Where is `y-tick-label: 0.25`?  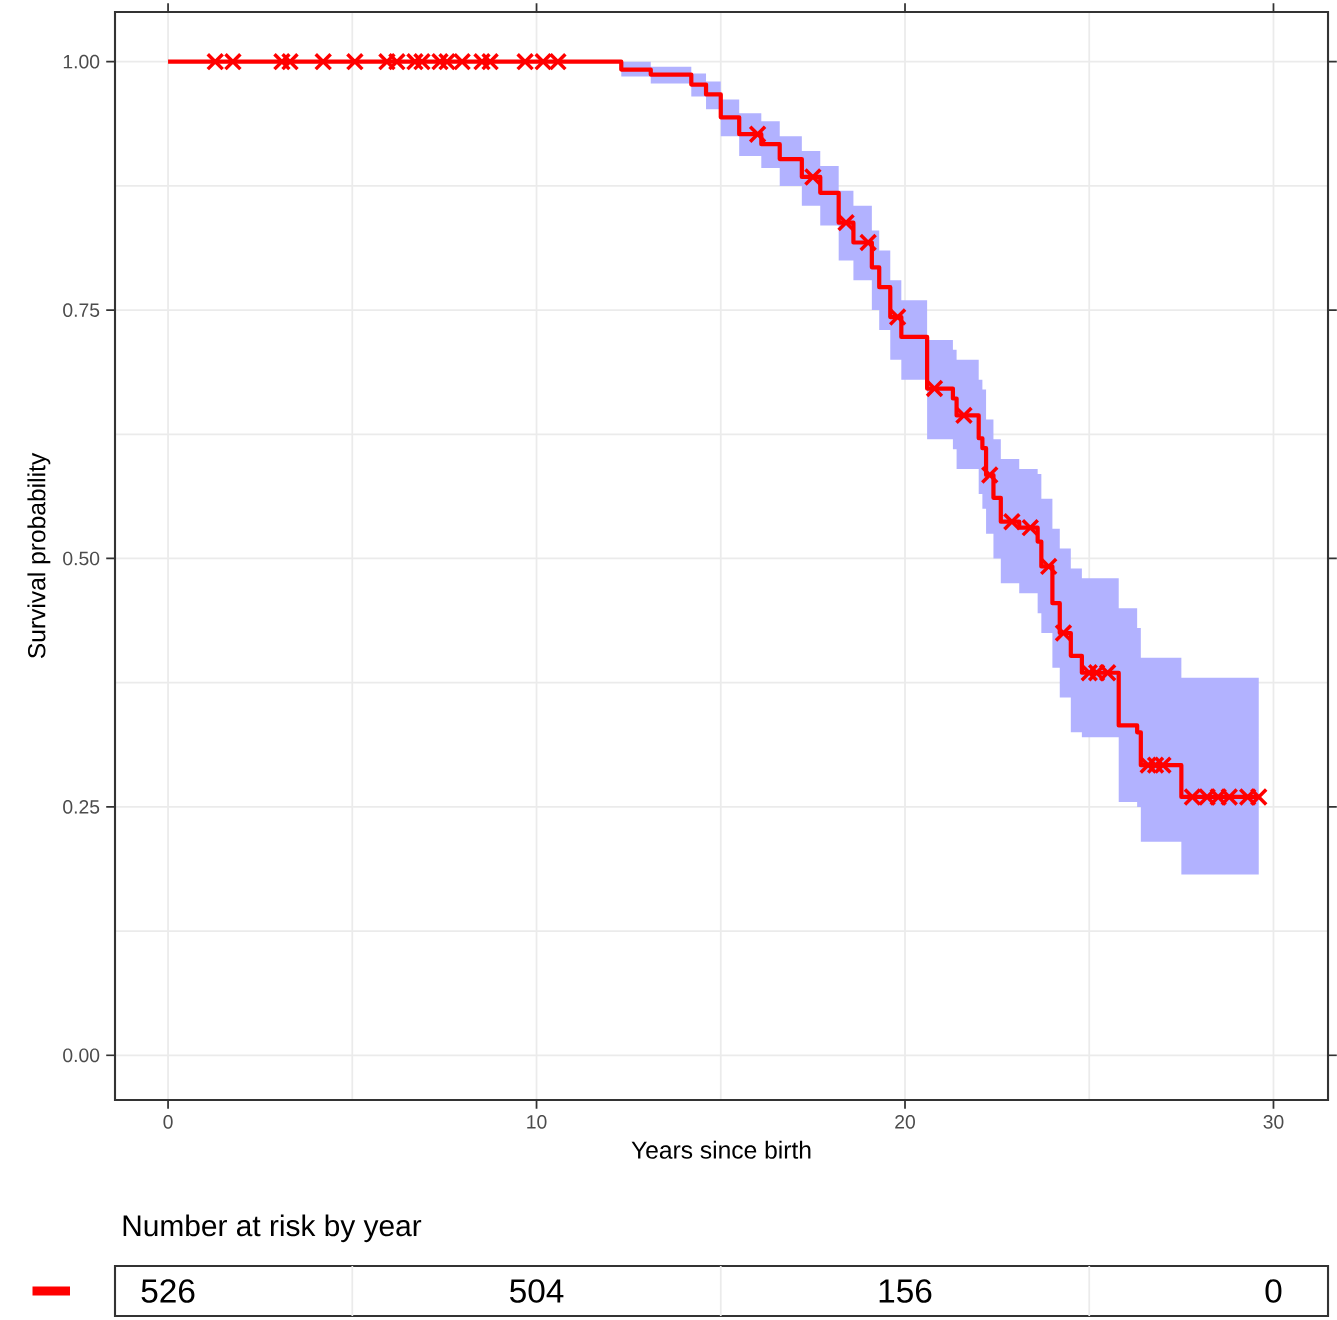 y-tick-label: 0.25 is located at coordinates (81, 807).